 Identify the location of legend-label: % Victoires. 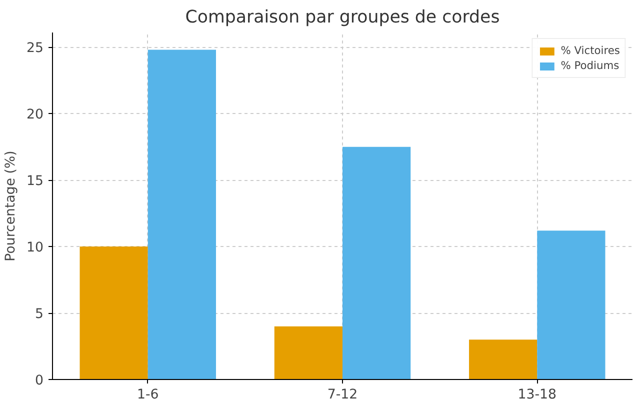
(590, 50).